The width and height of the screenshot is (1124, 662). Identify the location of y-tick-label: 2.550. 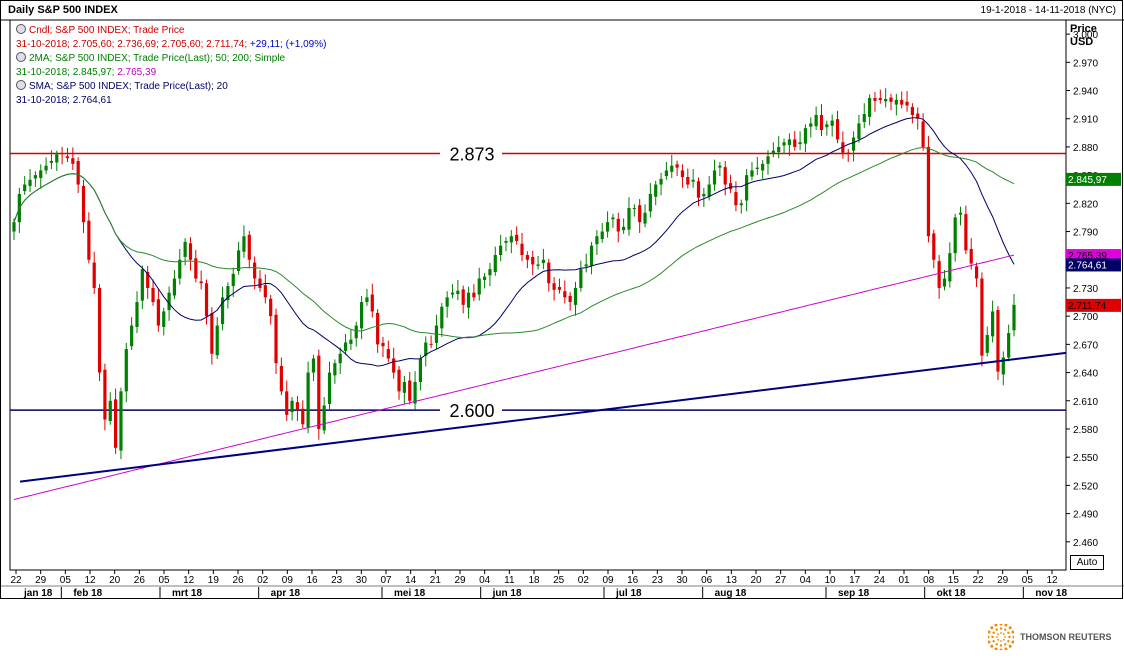
(1085, 458).